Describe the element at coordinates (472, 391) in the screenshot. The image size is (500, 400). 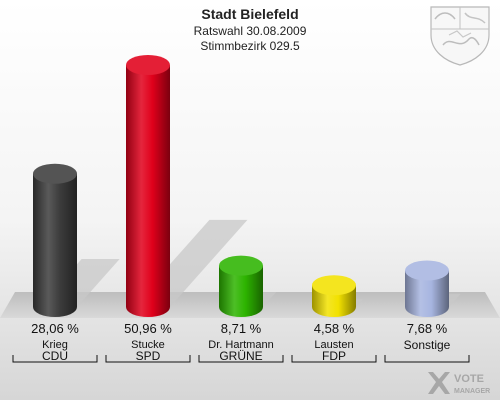
I see `logo-subtext: MANAGER` at that location.